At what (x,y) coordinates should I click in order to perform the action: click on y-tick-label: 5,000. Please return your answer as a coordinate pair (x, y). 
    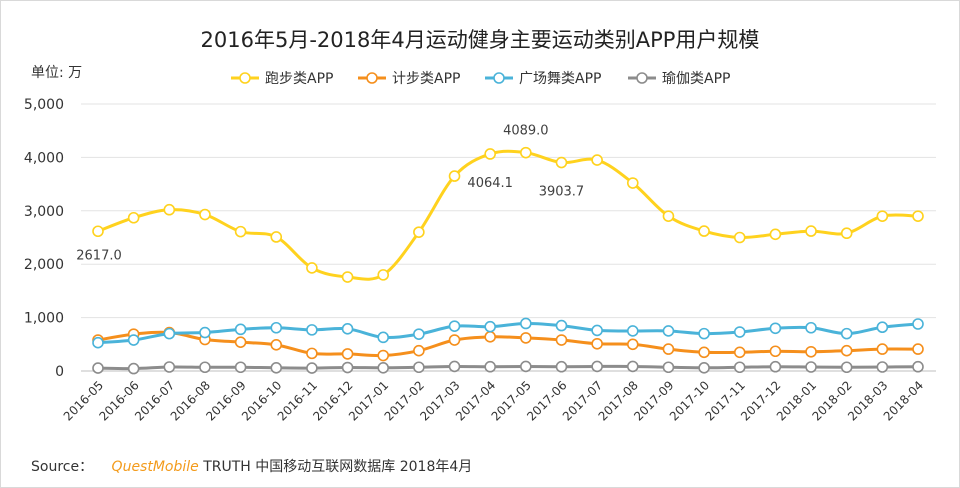
    Looking at the image, I should click on (44, 105).